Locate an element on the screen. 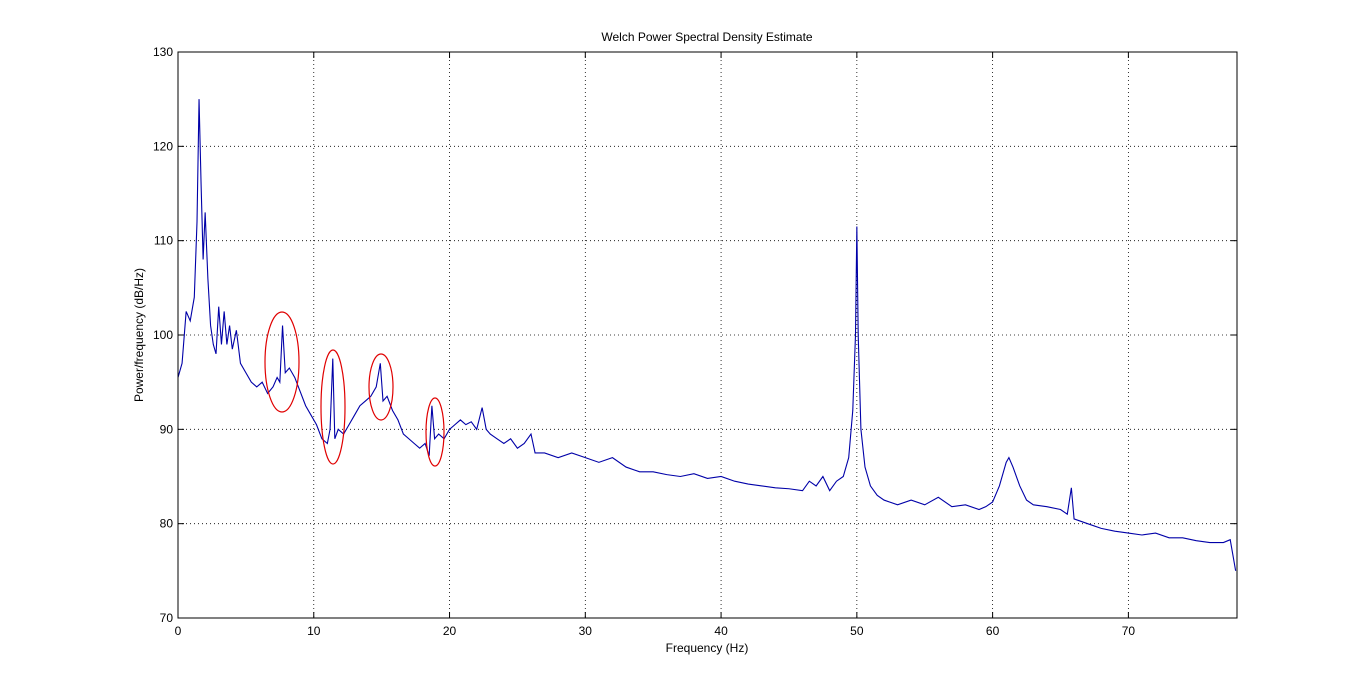 Image resolution: width=1367 pixels, height=696 pixels. x-tick-label: 40 is located at coordinates (721, 631).